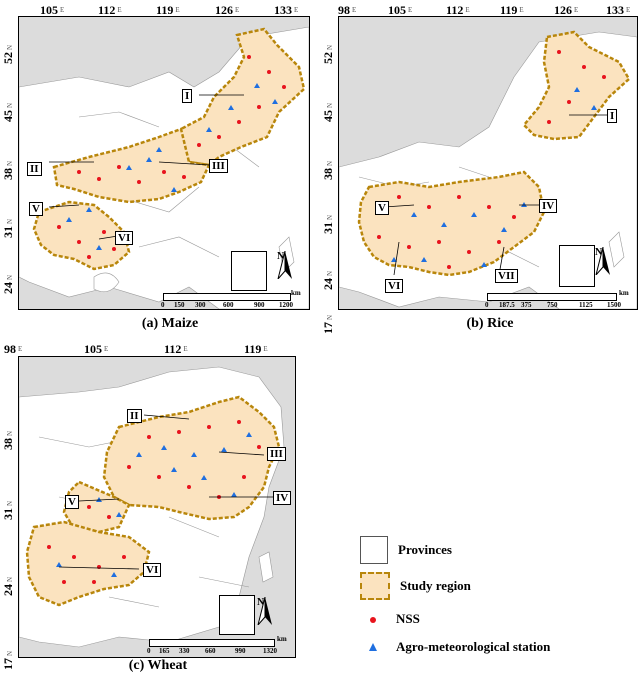 This screenshot has height=676, width=640. Describe the element at coordinates (586, 305) in the screenshot. I see `scale-label: 1125` at that location.